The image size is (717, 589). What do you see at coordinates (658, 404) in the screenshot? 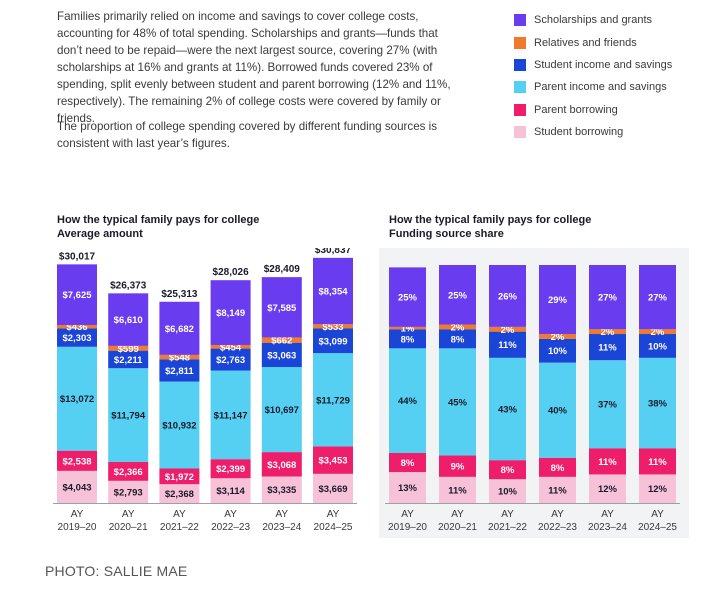
I see `data-label: 38%` at bounding box center [658, 404].